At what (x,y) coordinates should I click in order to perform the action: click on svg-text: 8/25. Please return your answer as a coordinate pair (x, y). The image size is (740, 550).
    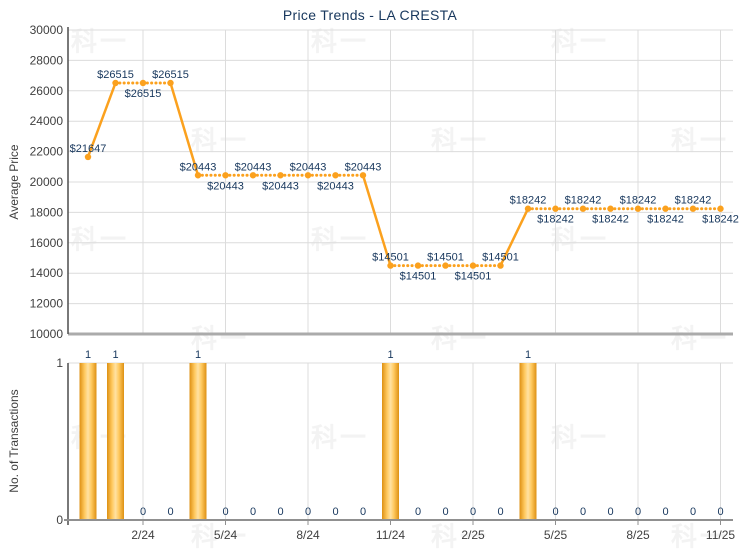
    Looking at the image, I should click on (638, 535).